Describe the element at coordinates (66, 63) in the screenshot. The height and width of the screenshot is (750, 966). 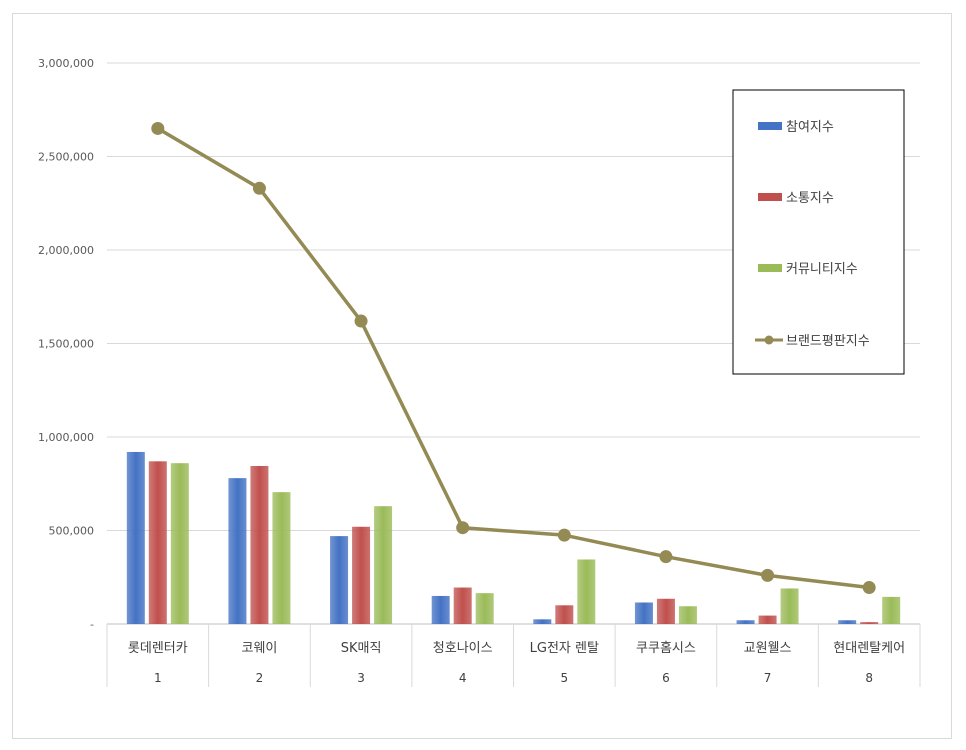
I see `y-tick-label: 3,000,000` at that location.